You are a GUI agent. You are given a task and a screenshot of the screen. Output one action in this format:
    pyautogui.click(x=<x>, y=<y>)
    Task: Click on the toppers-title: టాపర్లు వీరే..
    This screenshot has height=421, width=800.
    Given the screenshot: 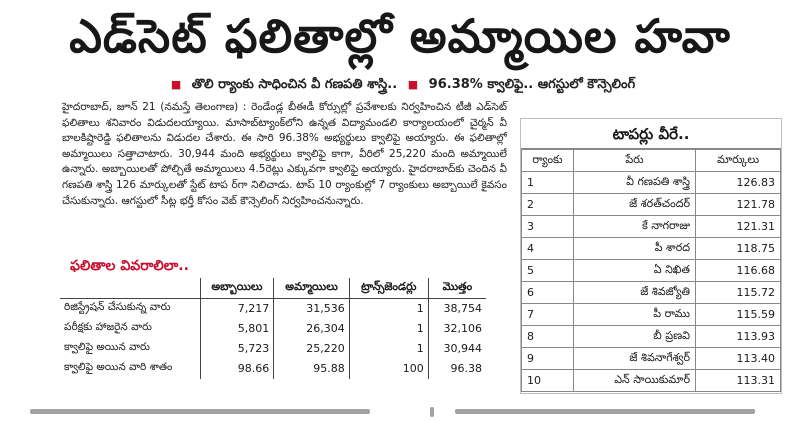 What is the action you would take?
    pyautogui.click(x=651, y=134)
    